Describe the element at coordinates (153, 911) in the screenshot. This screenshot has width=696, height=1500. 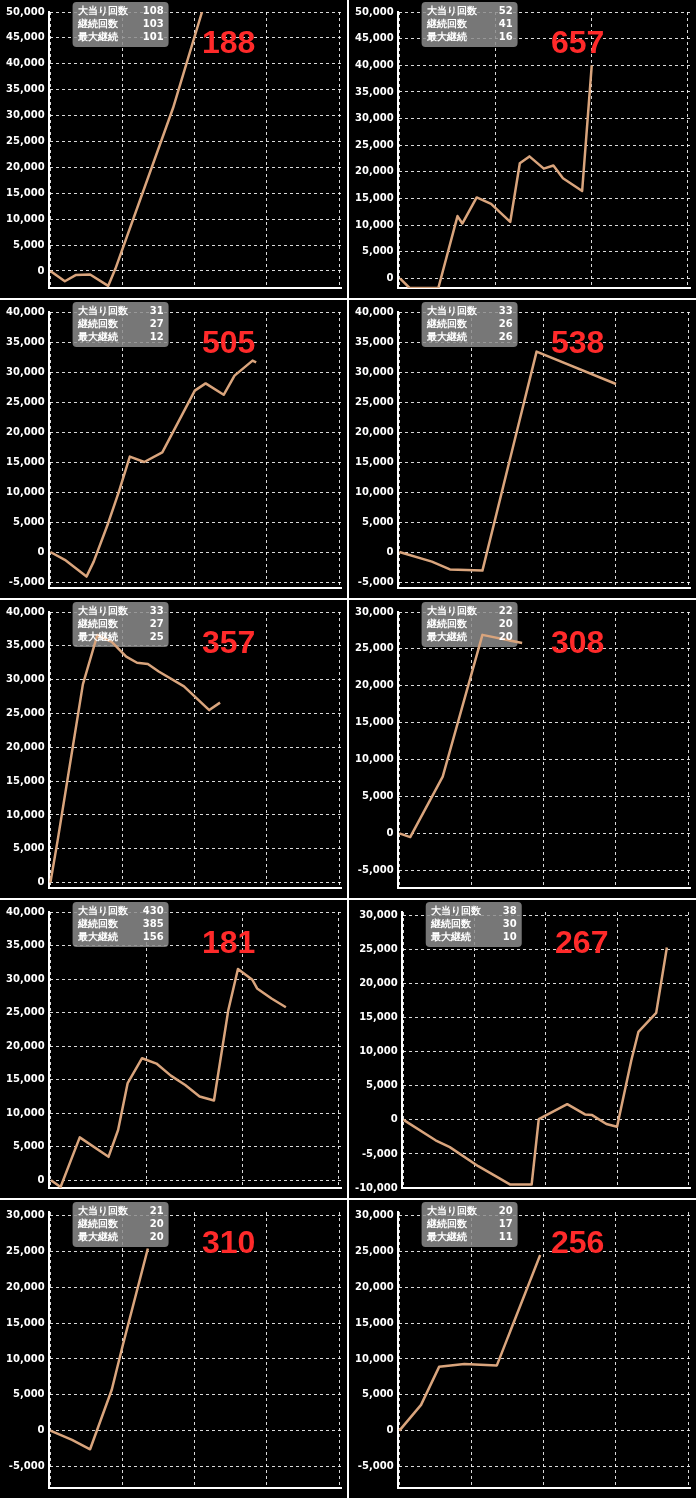
I see `annotation: 430` at that location.